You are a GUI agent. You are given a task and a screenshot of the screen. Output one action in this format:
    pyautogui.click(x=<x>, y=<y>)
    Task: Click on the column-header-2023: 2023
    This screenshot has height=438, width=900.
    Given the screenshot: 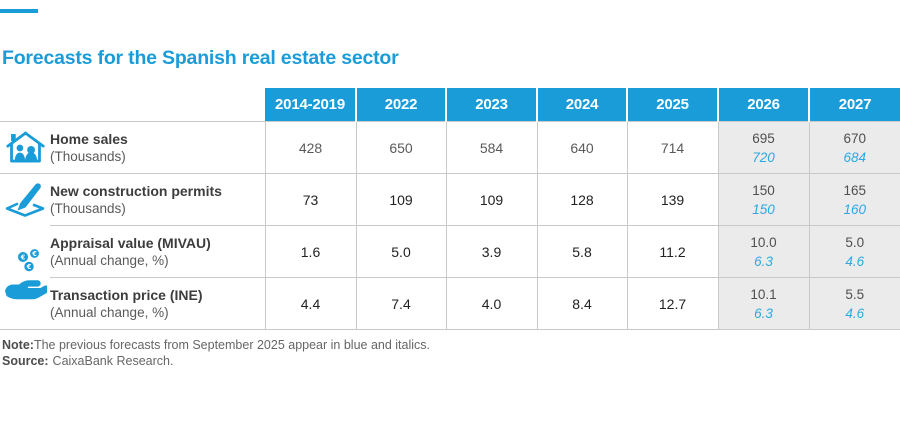 What is the action you would take?
    pyautogui.click(x=491, y=105)
    